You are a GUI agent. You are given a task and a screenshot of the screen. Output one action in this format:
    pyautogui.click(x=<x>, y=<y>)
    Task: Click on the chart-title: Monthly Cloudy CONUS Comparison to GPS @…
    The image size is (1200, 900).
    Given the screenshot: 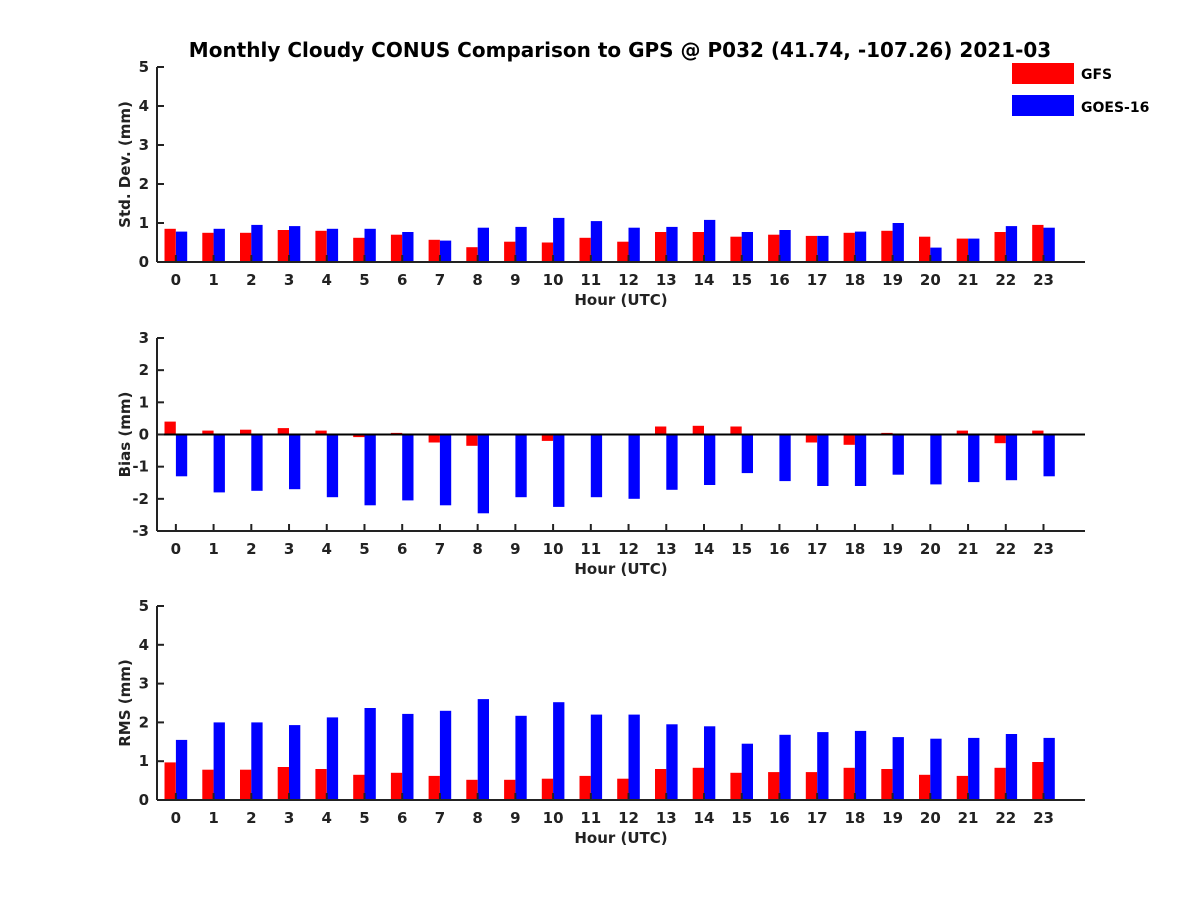 What is the action you would take?
    pyautogui.click(x=620, y=50)
    